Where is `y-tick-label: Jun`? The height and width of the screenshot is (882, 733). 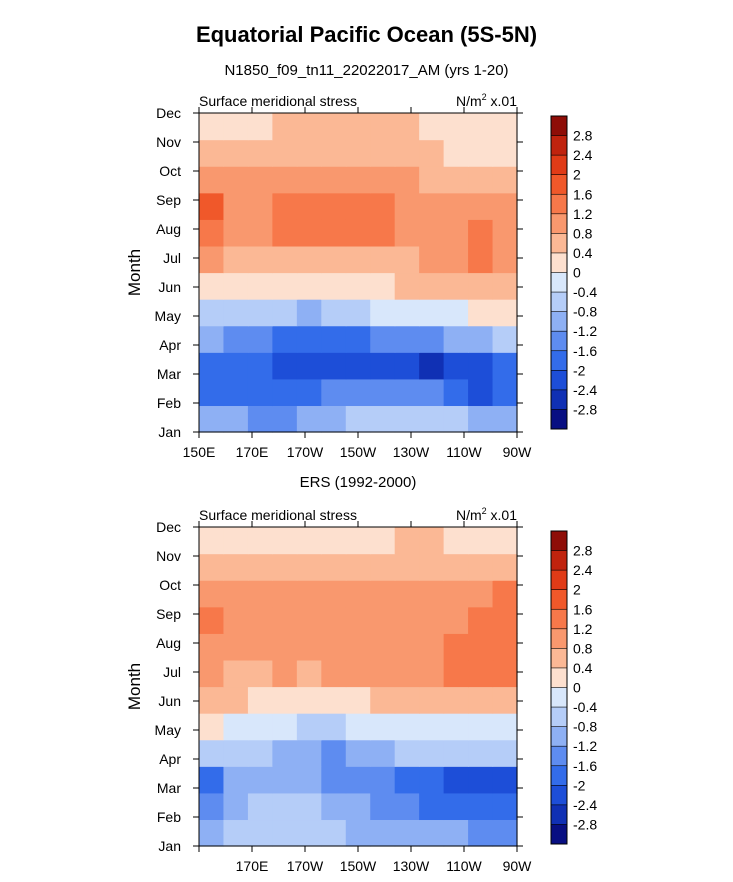 y-tick-label: Jun is located at coordinates (169, 287).